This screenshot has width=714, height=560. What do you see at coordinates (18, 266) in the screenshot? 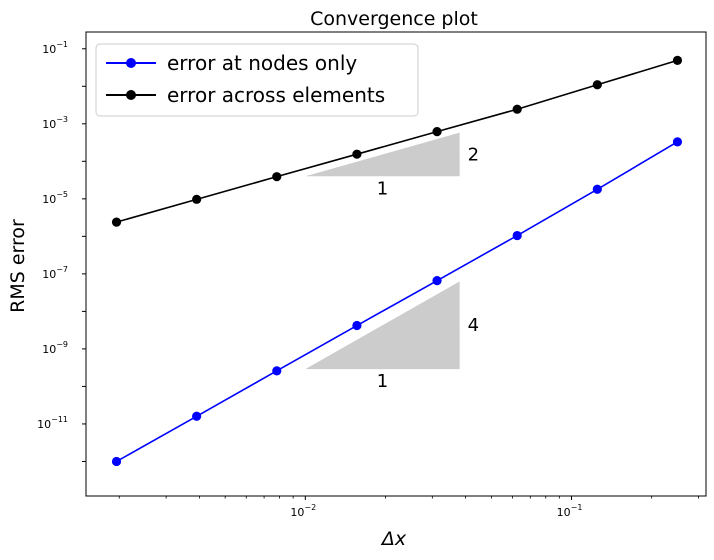
I see `y-axis-label: RMS error` at bounding box center [18, 266].